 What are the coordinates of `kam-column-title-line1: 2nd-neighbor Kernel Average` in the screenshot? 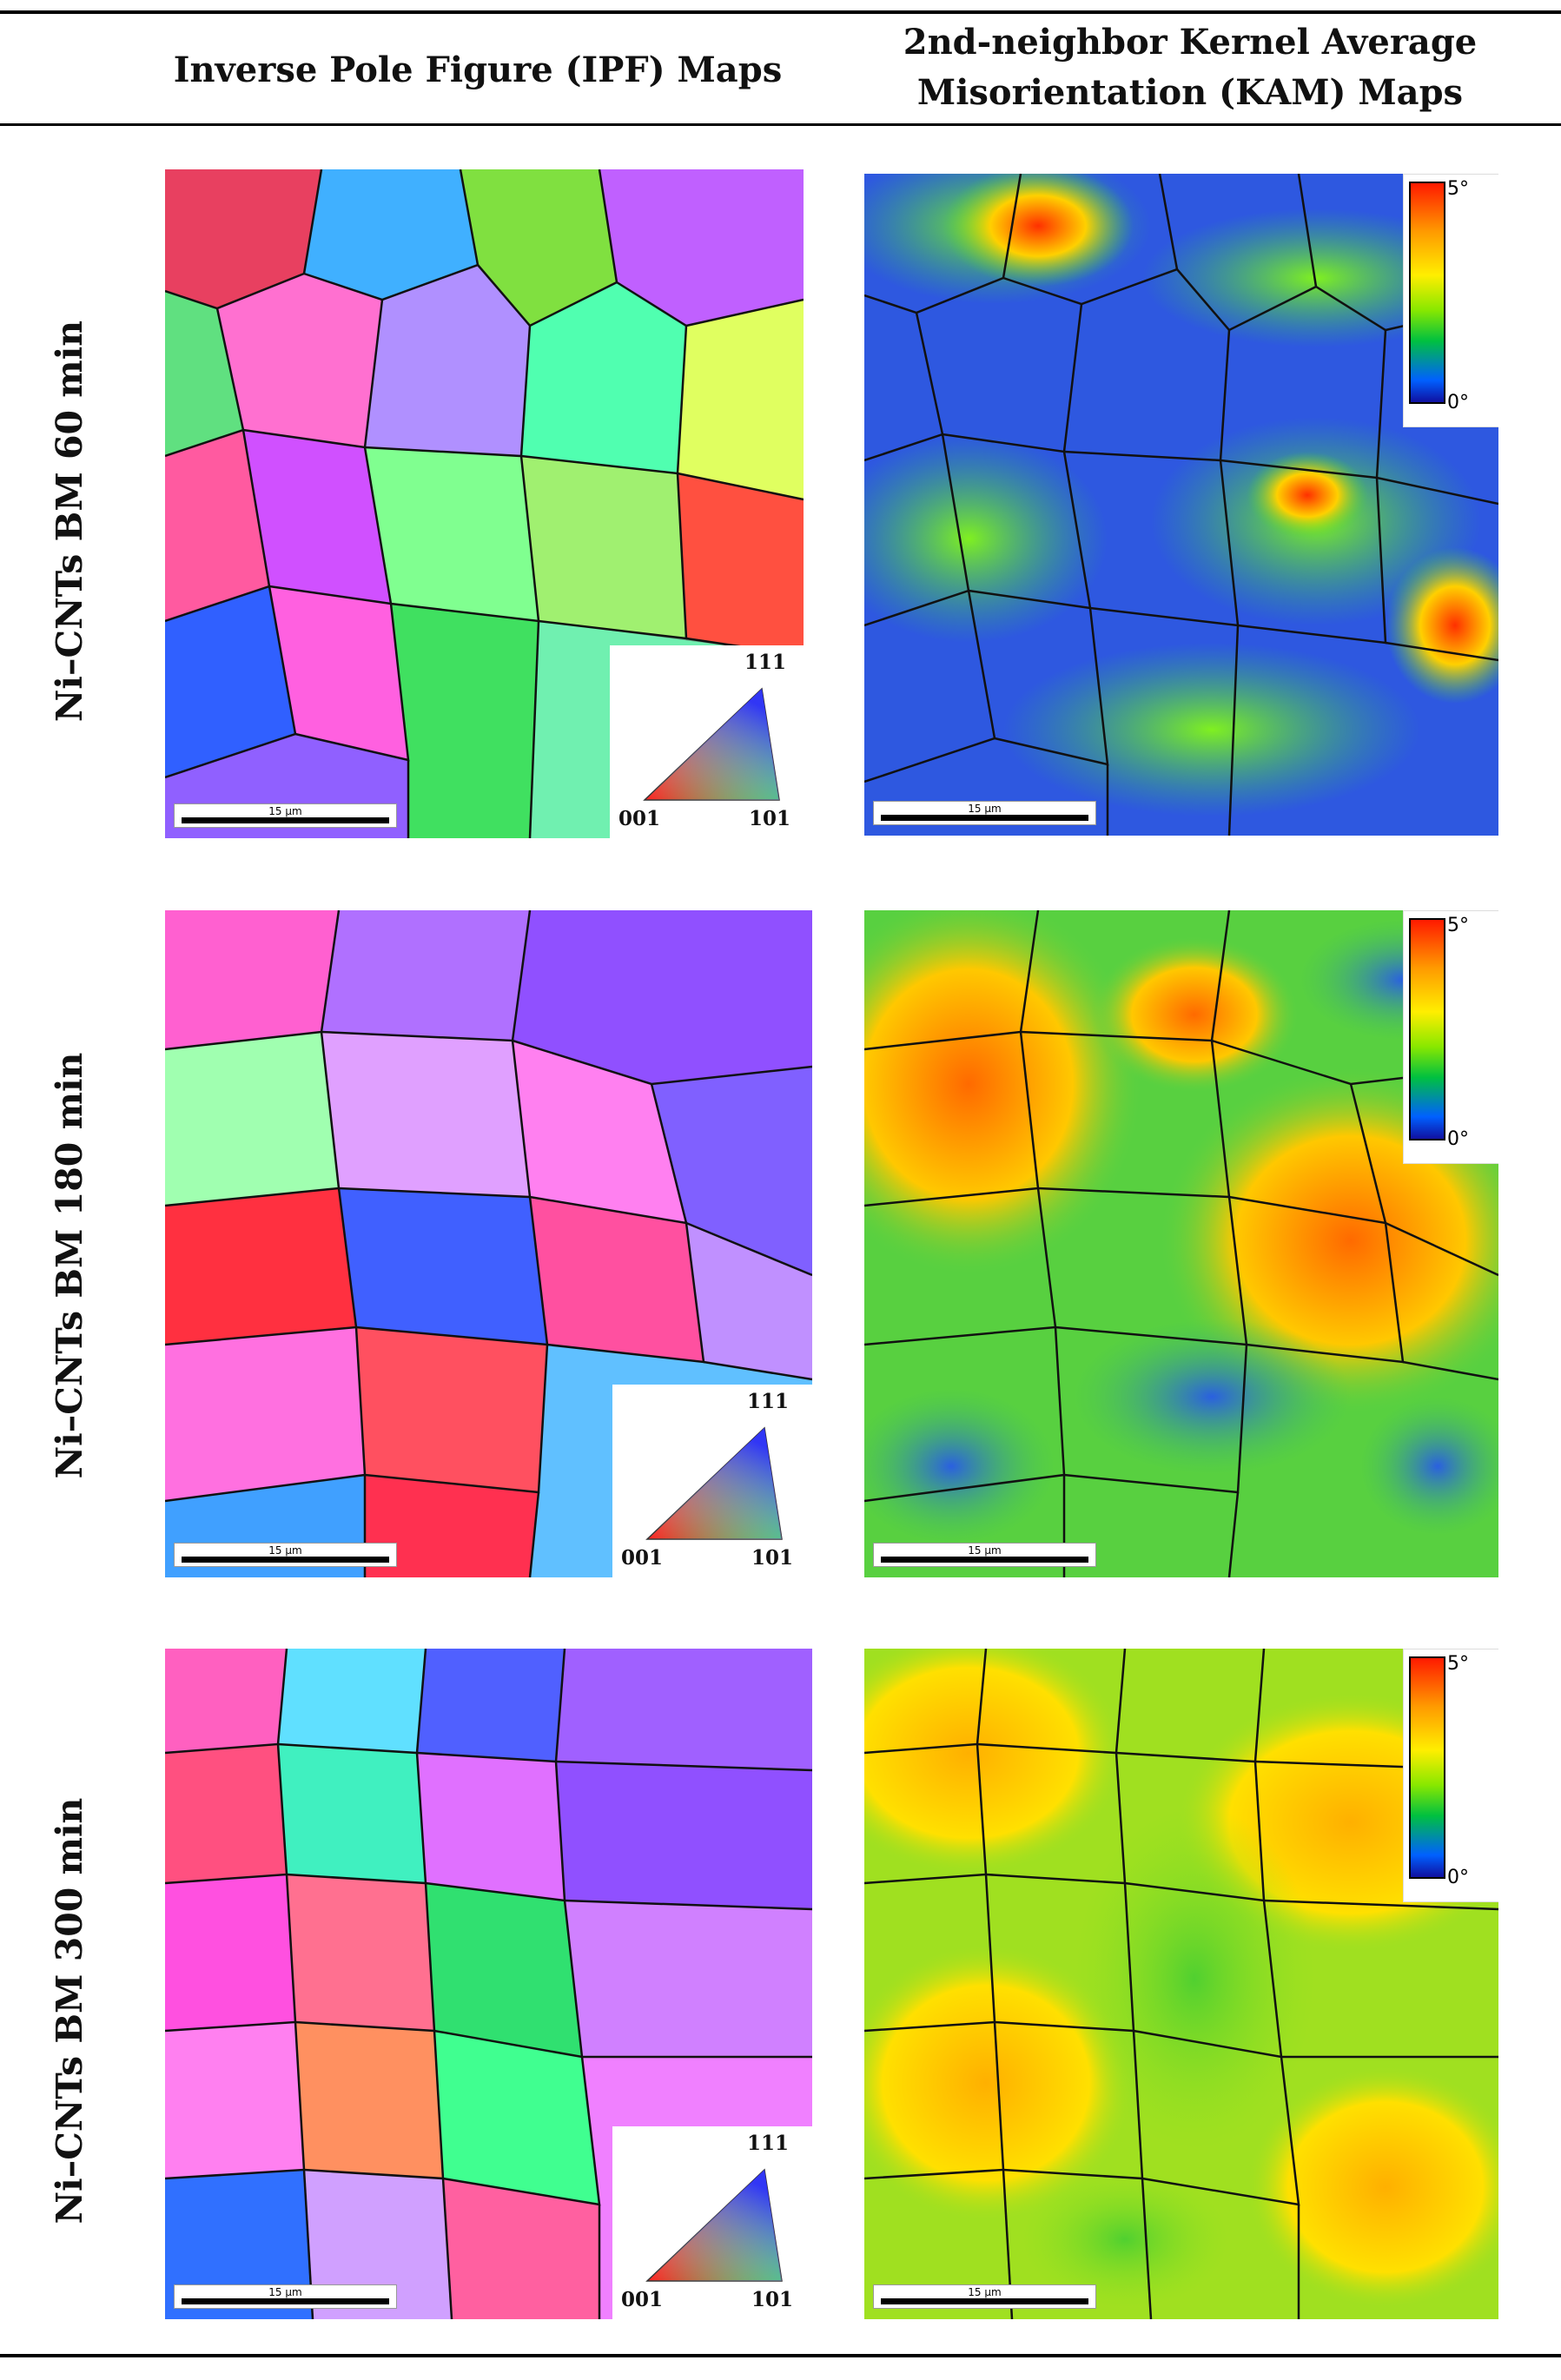 It's located at (1190, 42).